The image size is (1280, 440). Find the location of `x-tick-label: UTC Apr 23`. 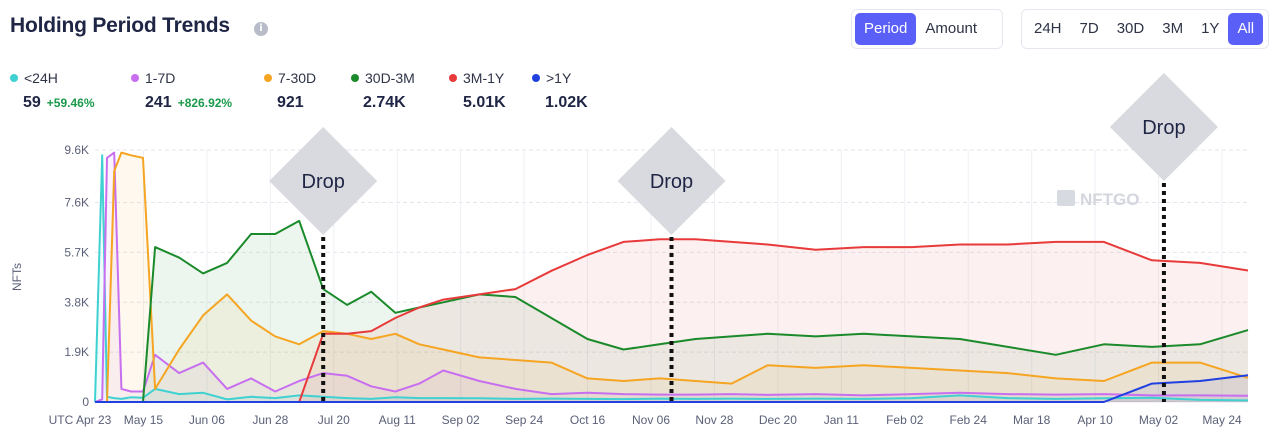

x-tick-label: UTC Apr 23 is located at coordinates (80, 420).